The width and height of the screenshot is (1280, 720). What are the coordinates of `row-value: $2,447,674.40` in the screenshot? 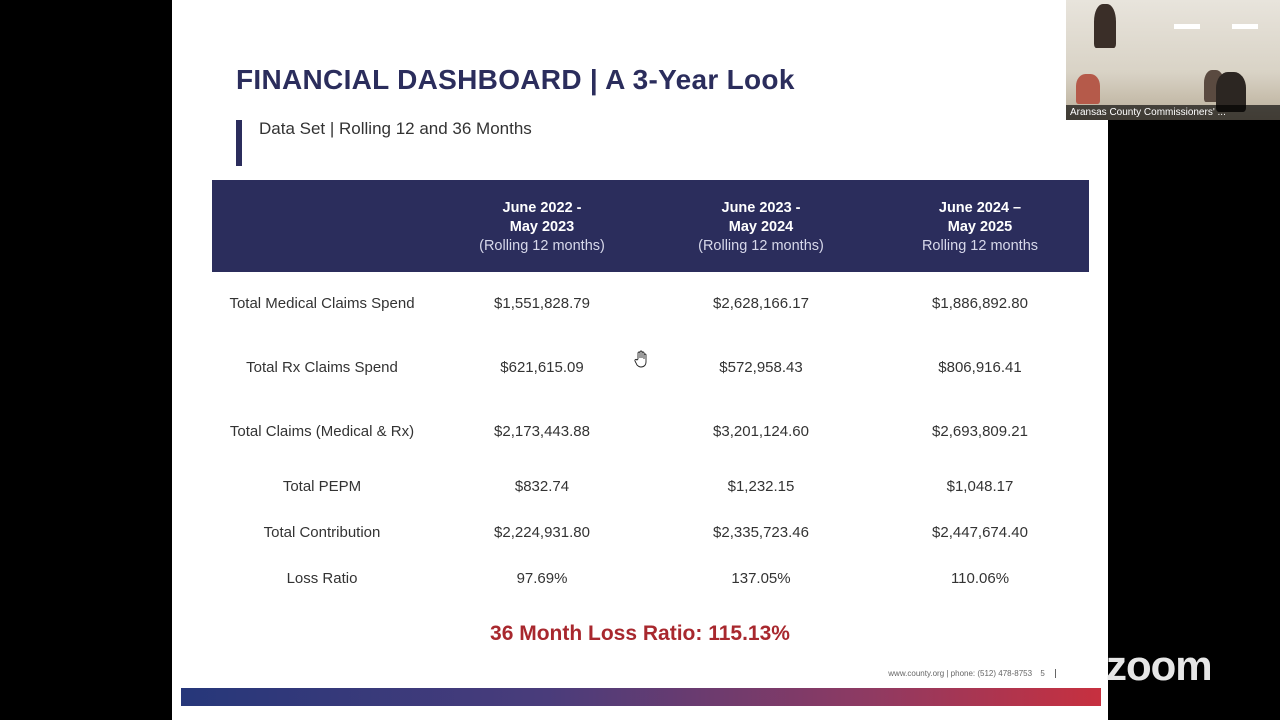 It's located at (980, 532).